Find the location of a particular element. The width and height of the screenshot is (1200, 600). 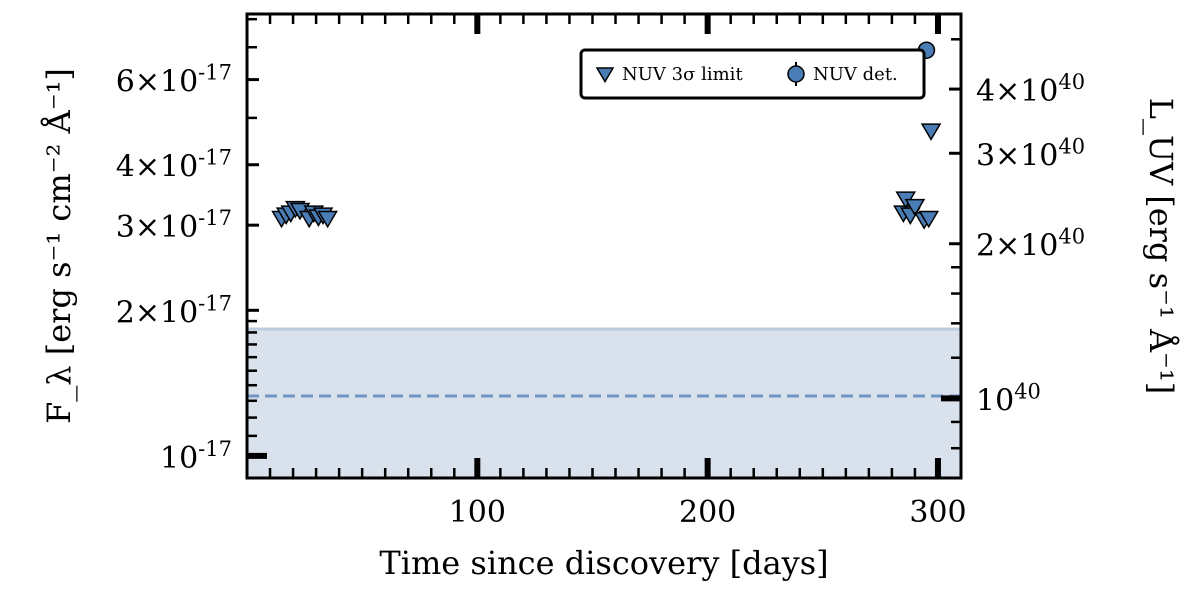

y-right-tick-label: 3×1040 is located at coordinates (1030, 153).